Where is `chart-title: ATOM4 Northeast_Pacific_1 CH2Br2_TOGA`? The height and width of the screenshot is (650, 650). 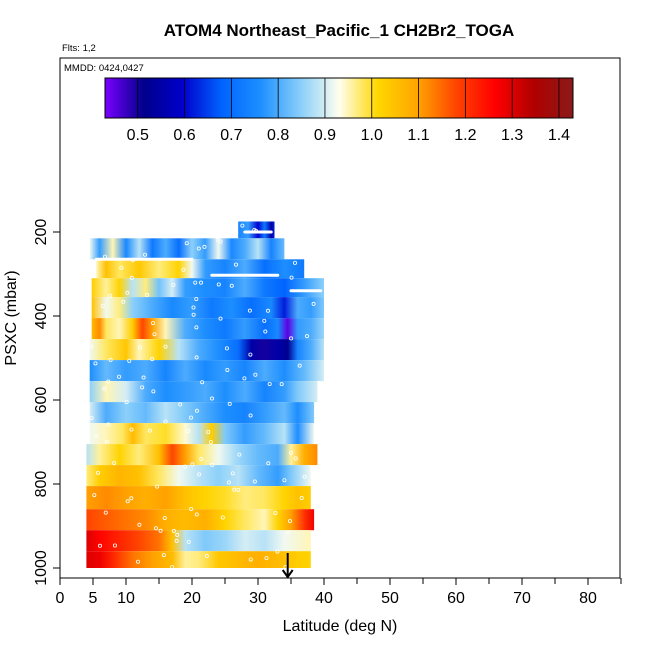
chart-title: ATOM4 Northeast_Pacific_1 CH2Br2_TOGA is located at coordinates (339, 30).